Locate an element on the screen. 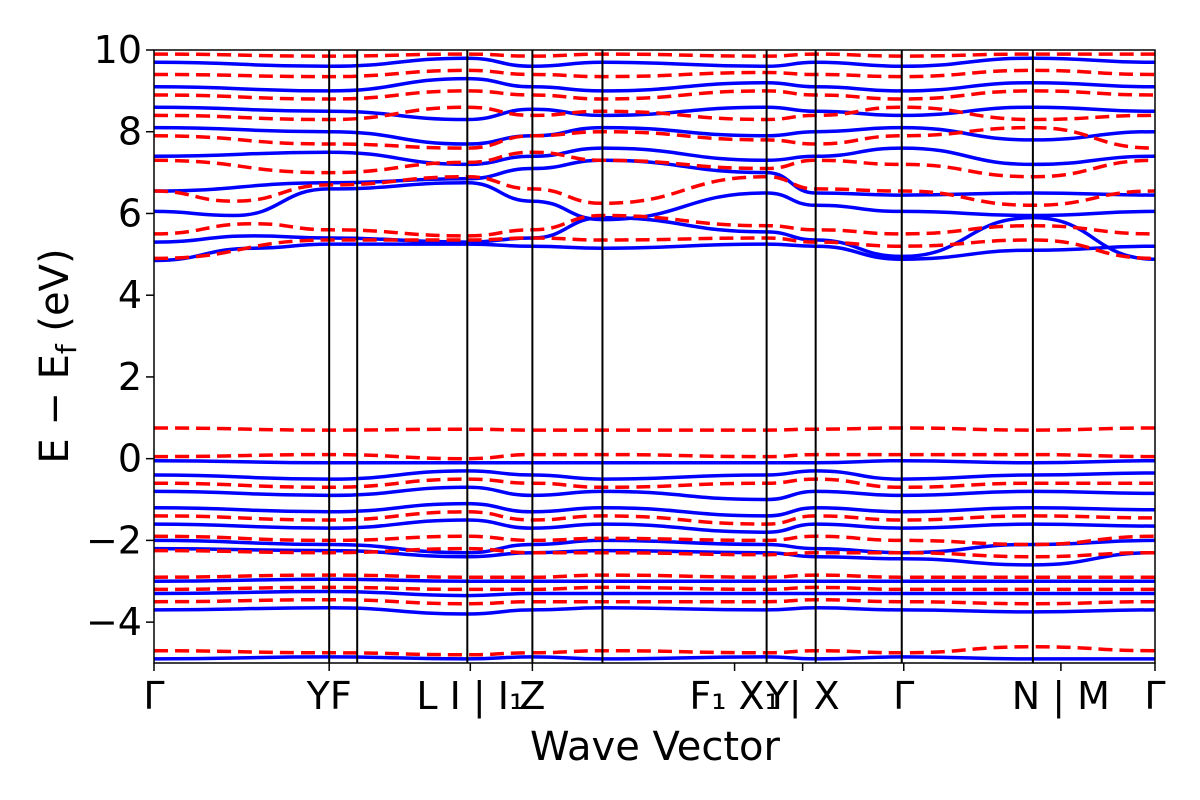 The width and height of the screenshot is (1200, 800). y-tick-label: −4 is located at coordinates (114, 622).